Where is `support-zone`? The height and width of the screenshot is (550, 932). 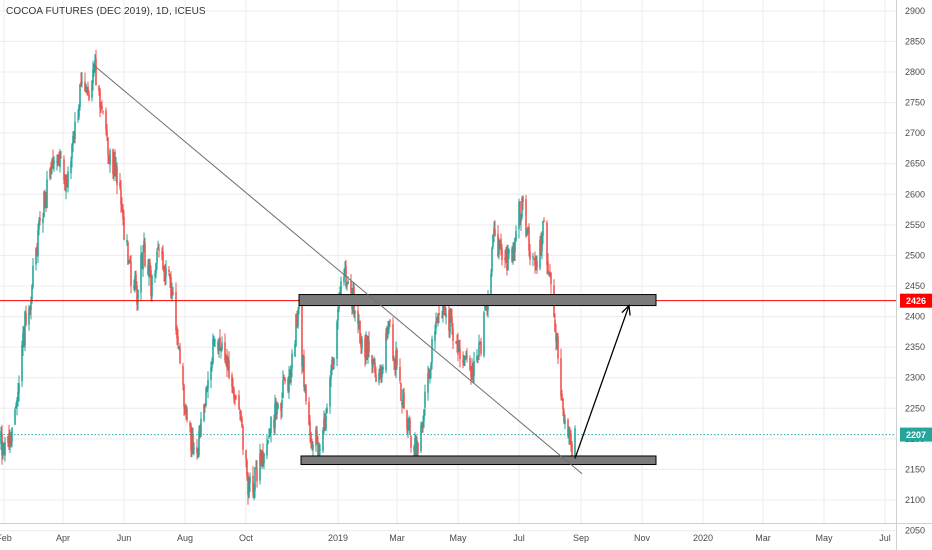
support-zone is located at coordinates (478, 460).